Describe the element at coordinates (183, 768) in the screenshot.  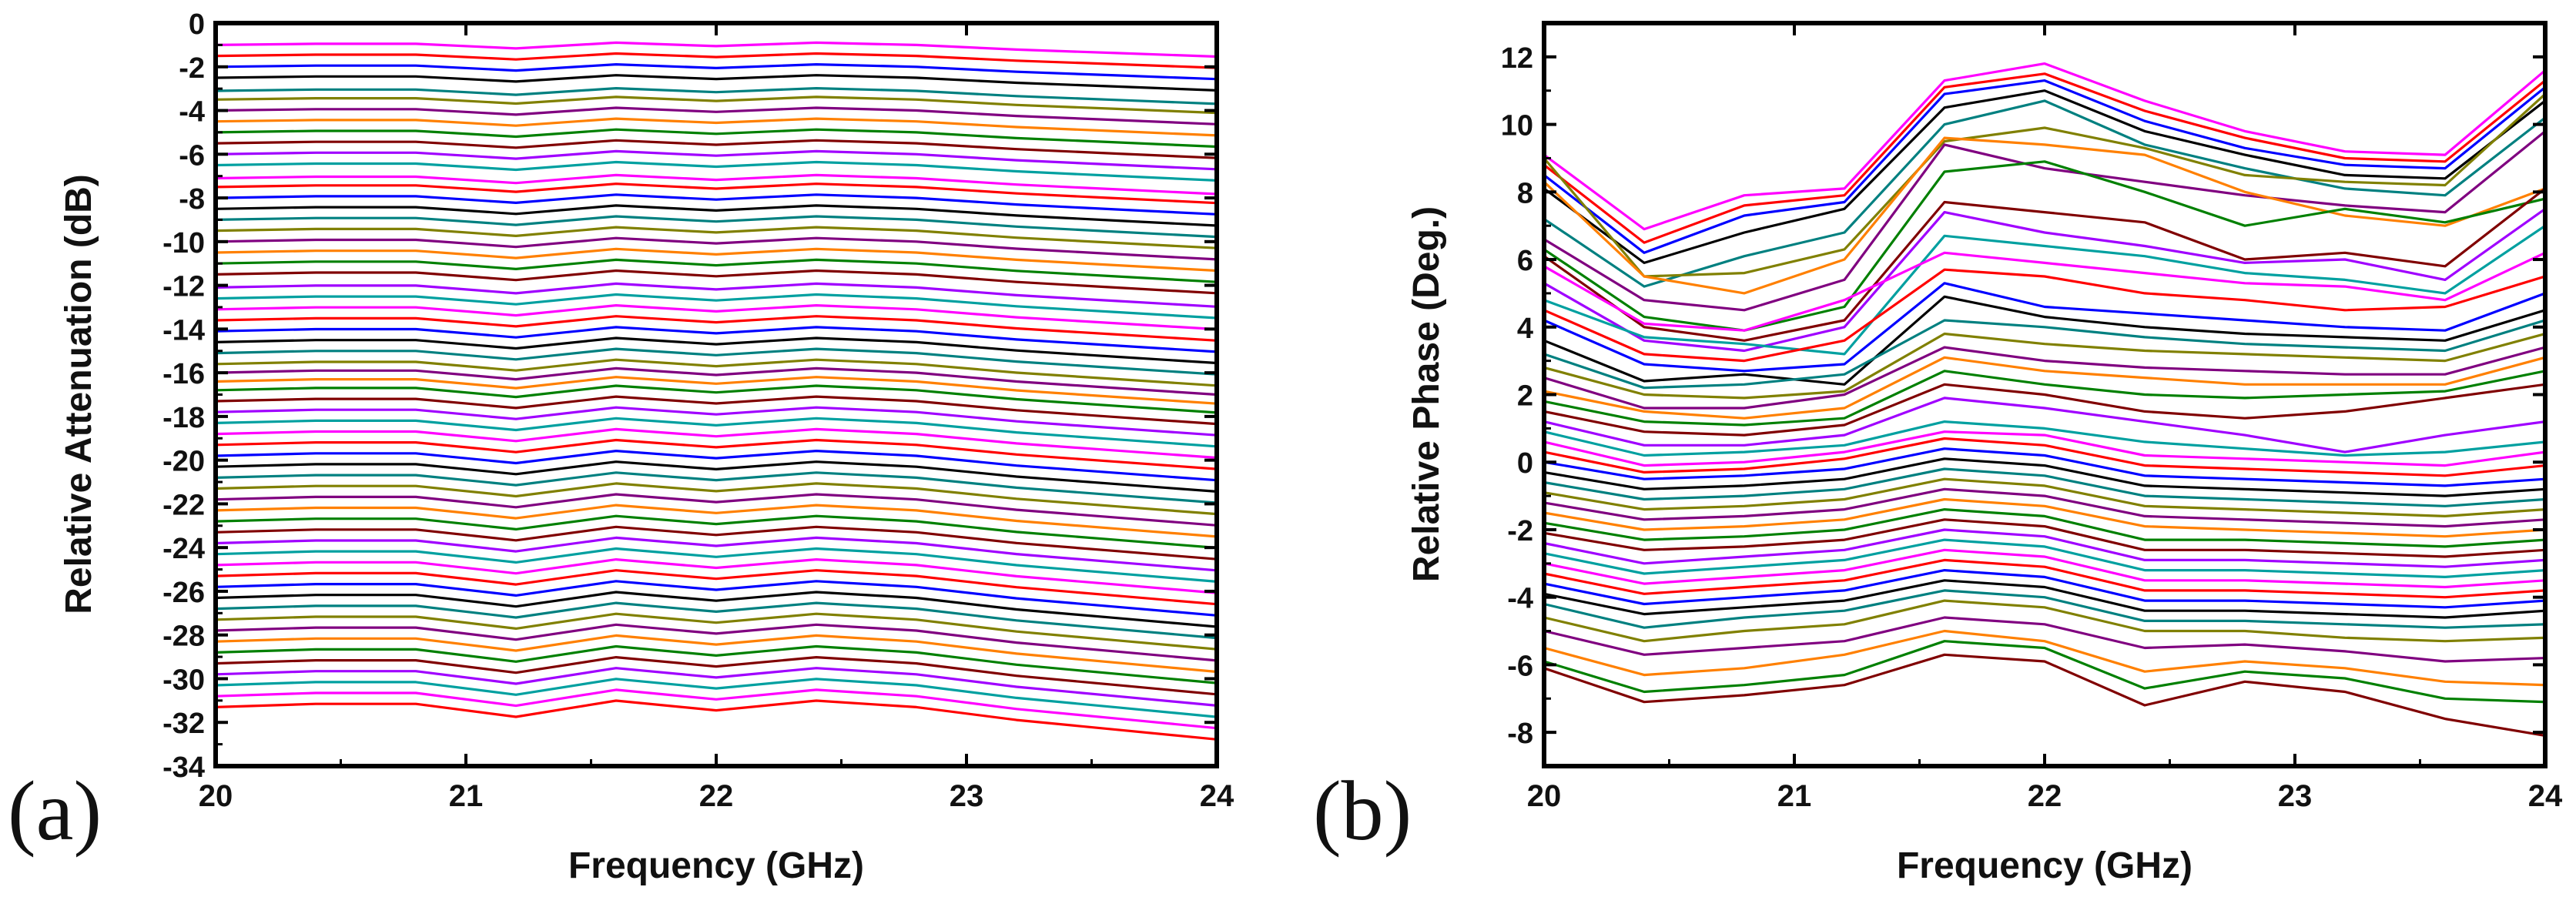
I see `panel-a-y-tick-label: -34` at that location.